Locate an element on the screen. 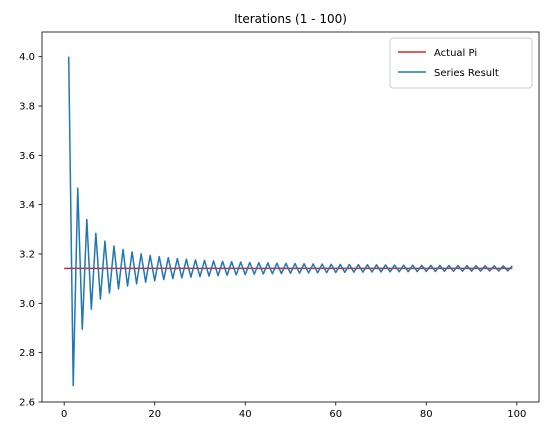 The width and height of the screenshot is (547, 435). y-tick-label-2: 3.0 is located at coordinates (27, 304).